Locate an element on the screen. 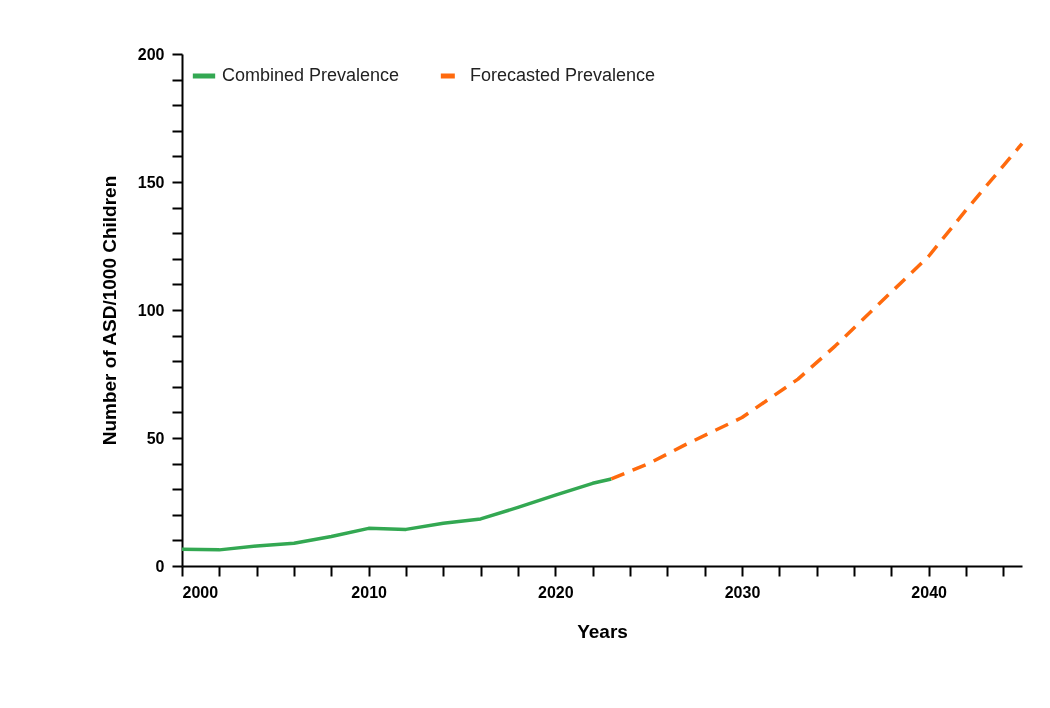 The height and width of the screenshot is (708, 1050). y-tick-label: 100 is located at coordinates (151, 310).